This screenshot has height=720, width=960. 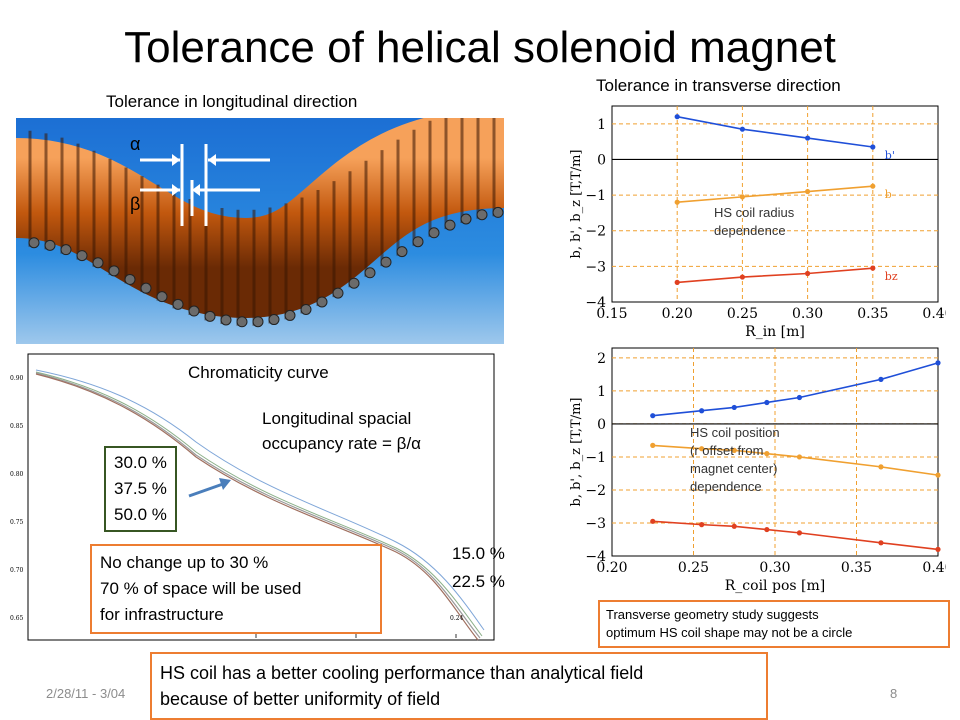 What do you see at coordinates (480, 47) in the screenshot?
I see `slide-title: Tolerance of helical solenoid magnet` at bounding box center [480, 47].